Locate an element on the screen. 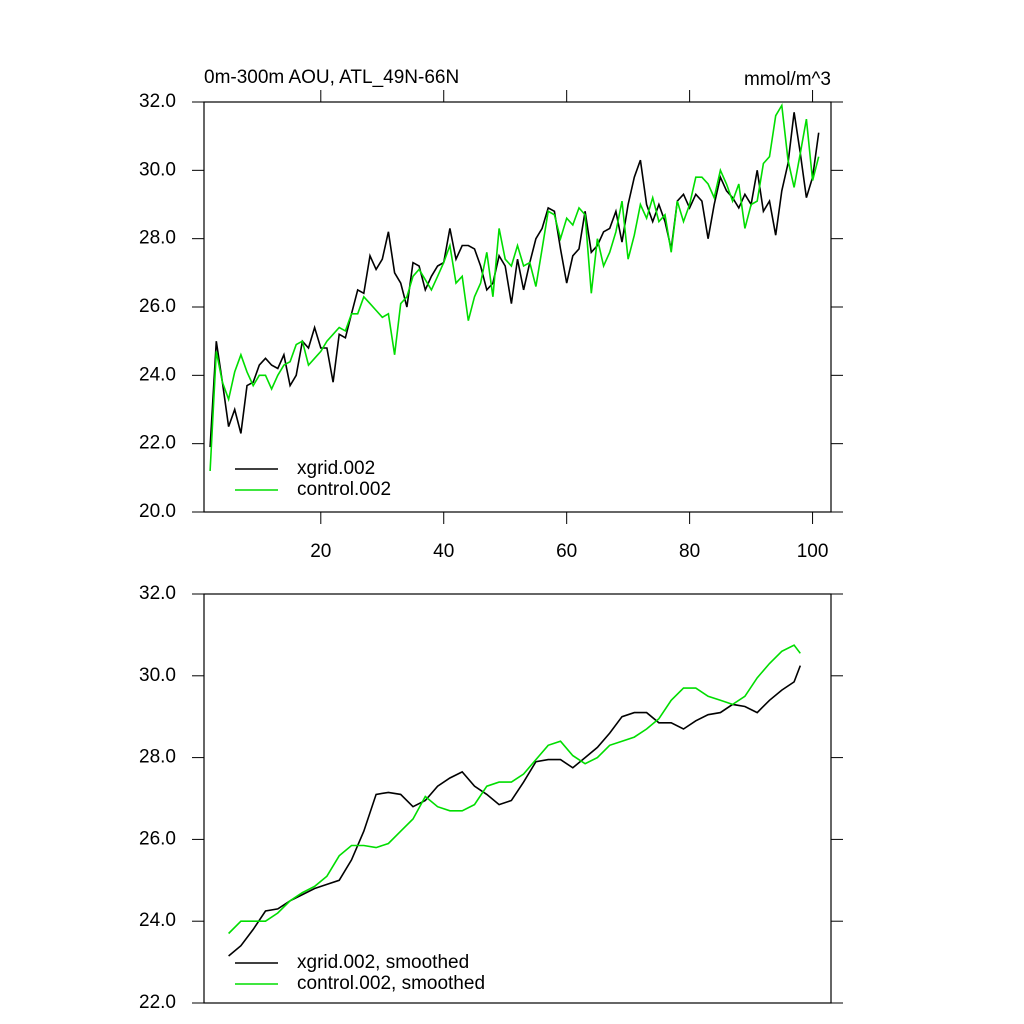 The image size is (1024, 1024). x-tick-label: 60 is located at coordinates (566, 551).